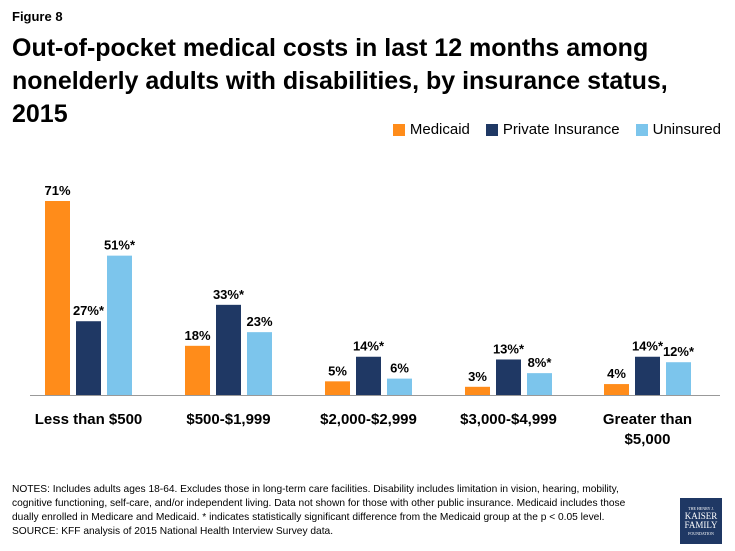  What do you see at coordinates (540, 362) in the screenshot?
I see `data-label-uninsured-3-000-4-999: 8%*` at bounding box center [540, 362].